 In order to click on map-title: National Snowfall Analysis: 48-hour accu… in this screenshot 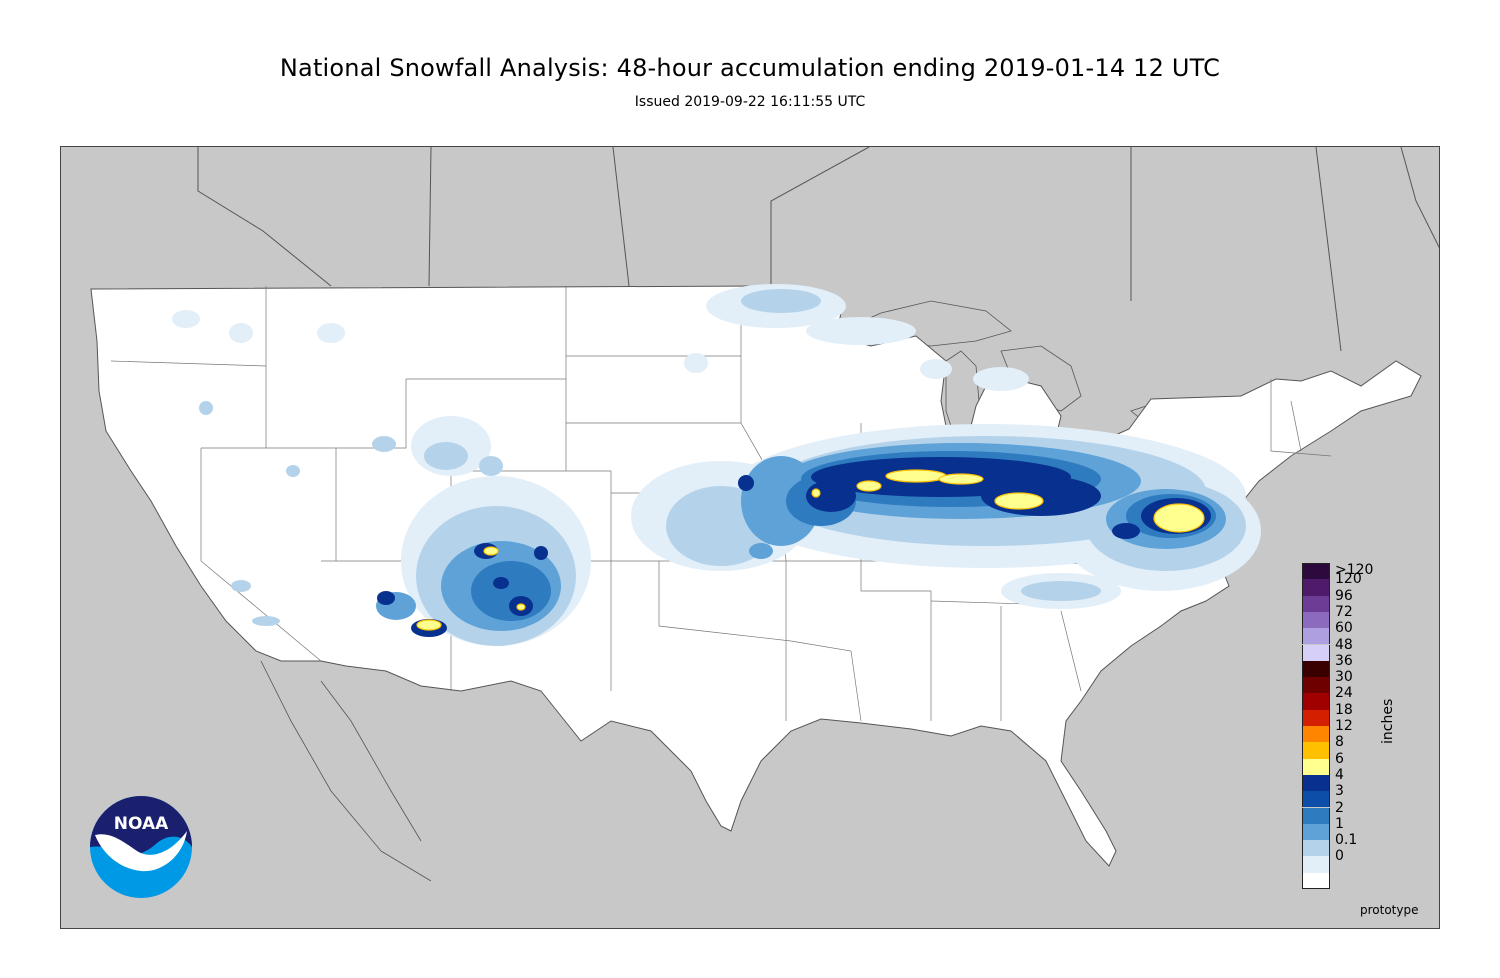, I will do `click(750, 68)`.